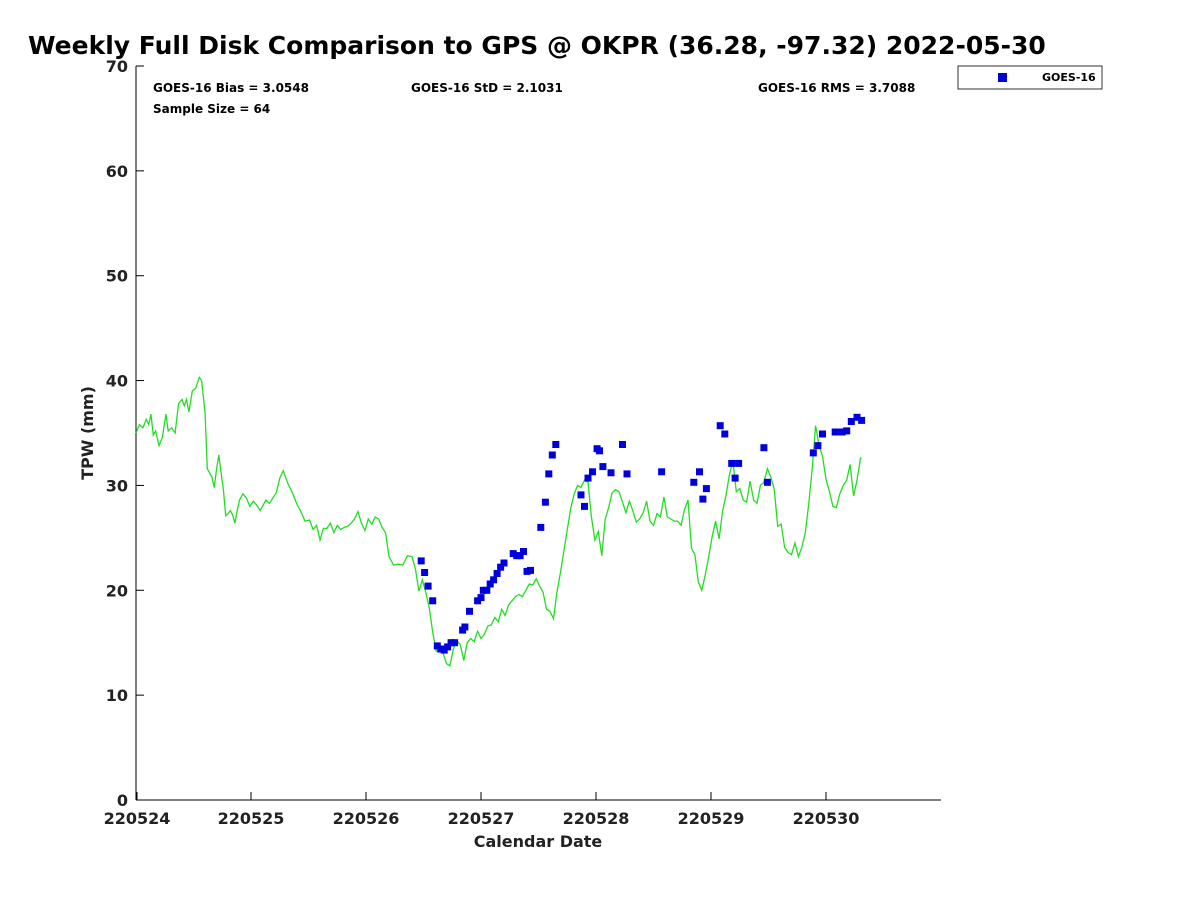  I want to click on bias-stat: GOES-16 Bias = 3.0548, so click(231, 88).